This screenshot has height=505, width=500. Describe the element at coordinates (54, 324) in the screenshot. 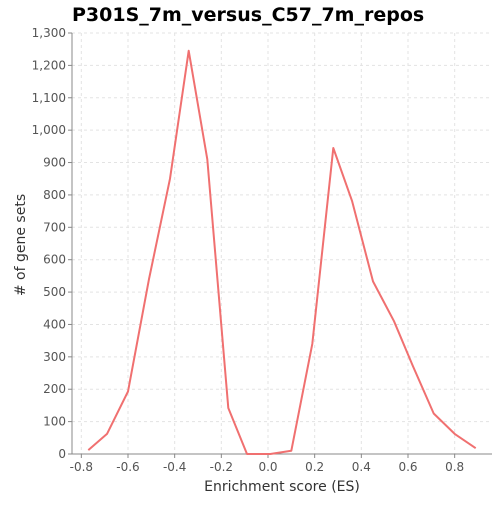

I see `y-tick-label: 400` at that location.